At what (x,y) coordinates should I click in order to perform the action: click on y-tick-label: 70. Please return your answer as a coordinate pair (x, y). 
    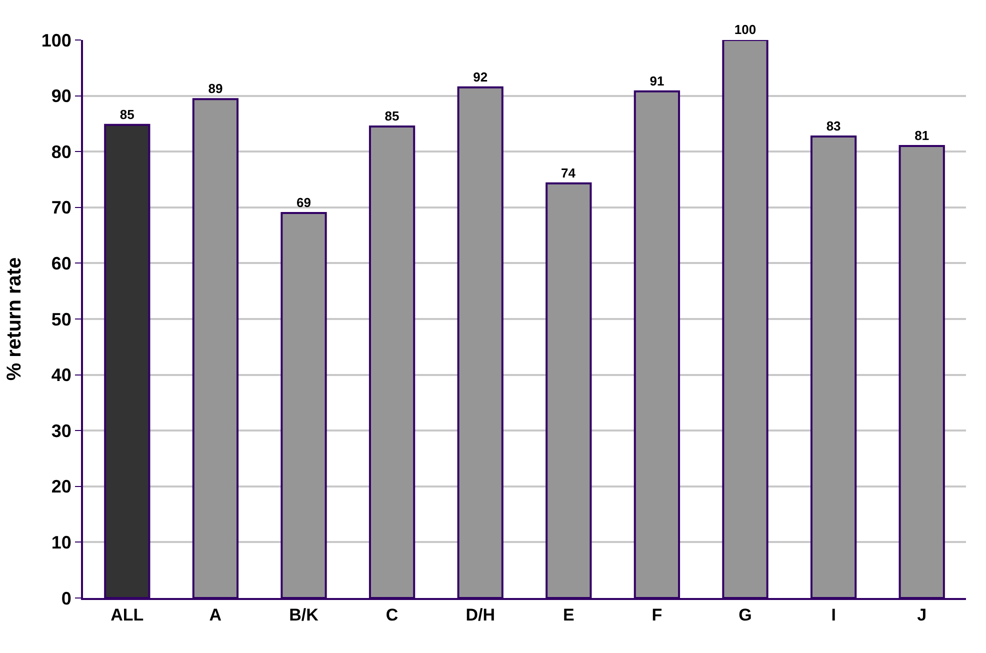
    Looking at the image, I should click on (61, 208).